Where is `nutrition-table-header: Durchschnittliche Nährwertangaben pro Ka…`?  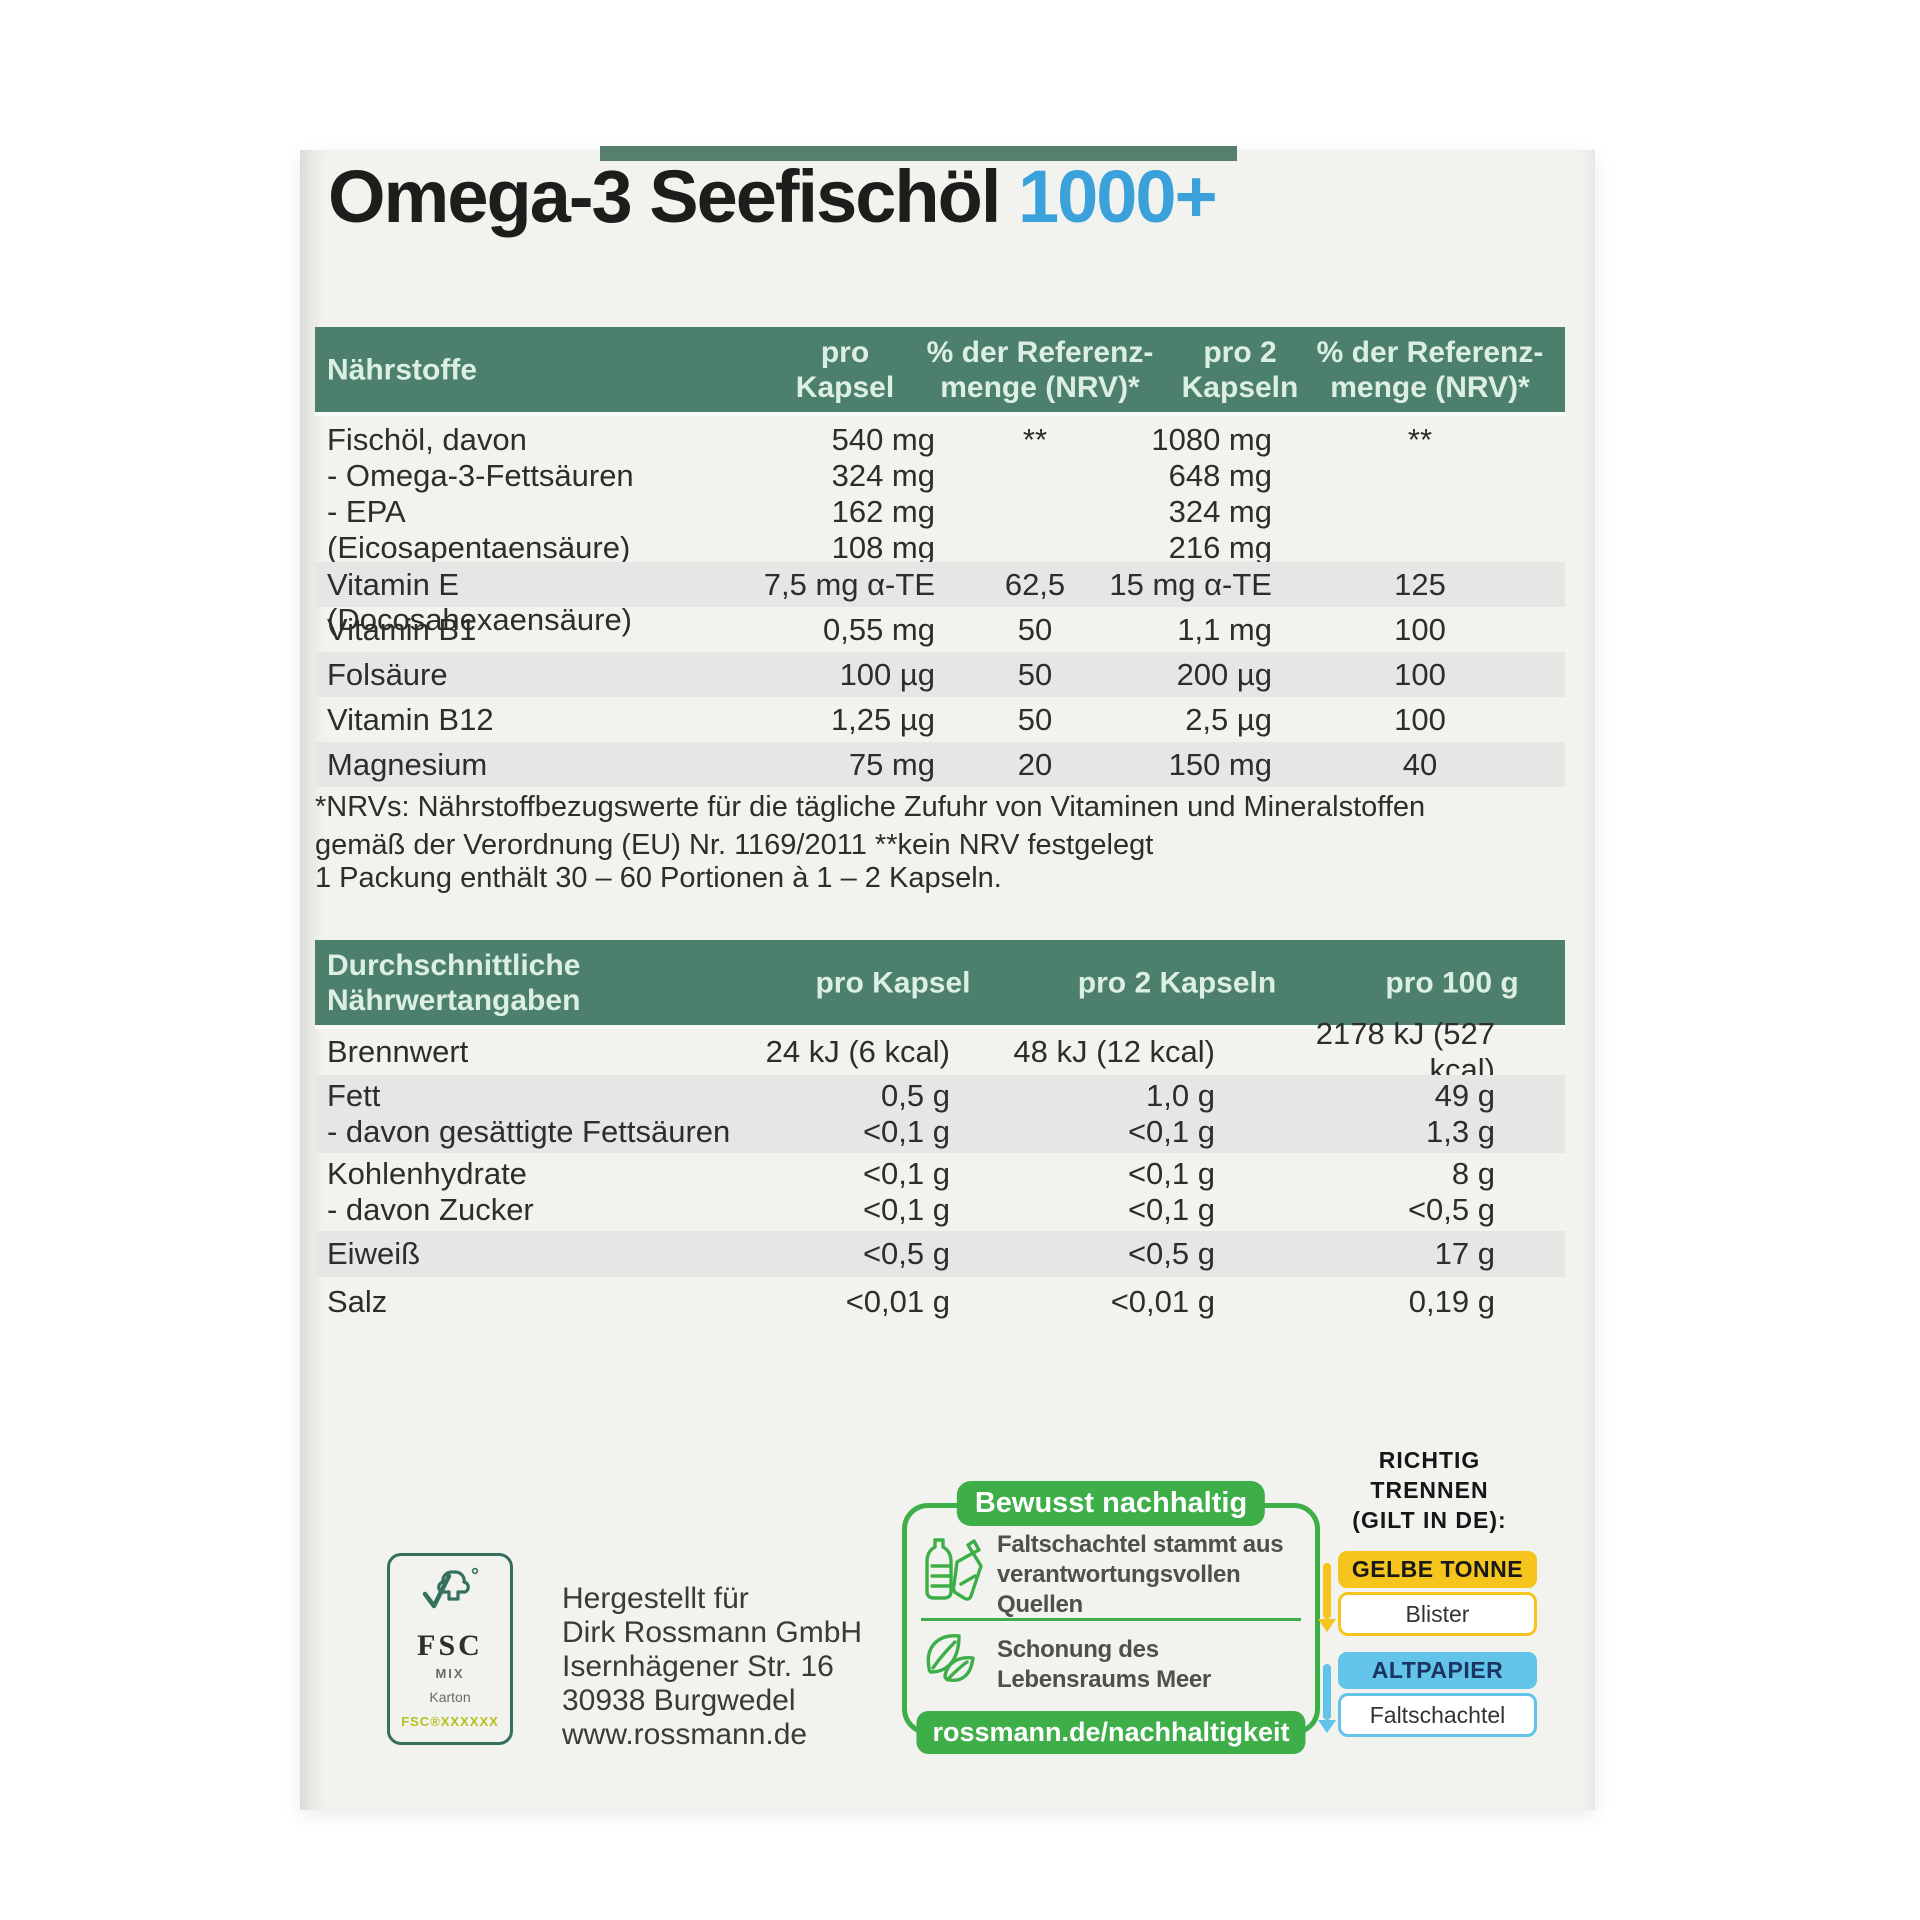
nutrition-table-header: Durchschnittliche Nährwertangaben pro Ka… is located at coordinates (940, 984).